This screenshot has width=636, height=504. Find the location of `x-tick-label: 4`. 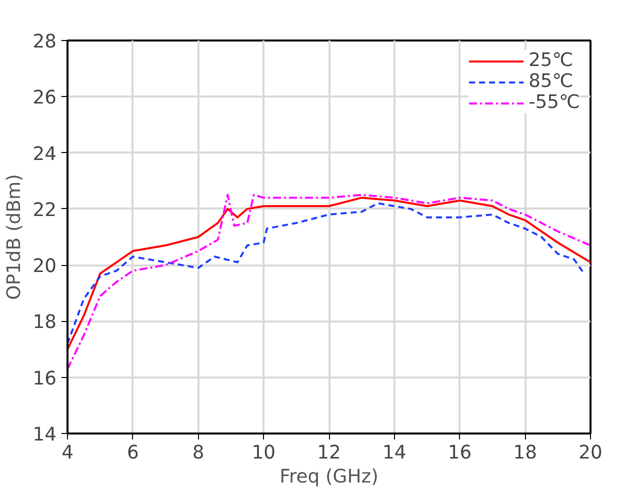

x-tick-label: 4 is located at coordinates (68, 453).